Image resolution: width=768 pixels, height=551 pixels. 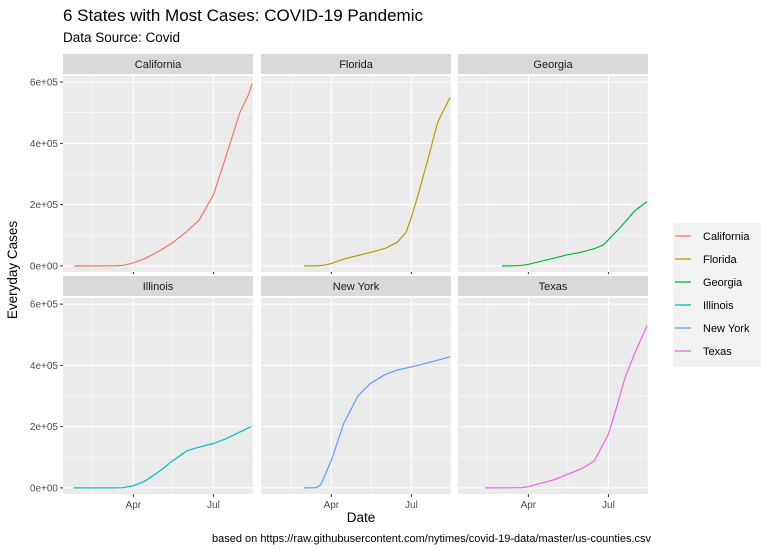 I want to click on facet-panel-florida: Florida, so click(x=356, y=164).